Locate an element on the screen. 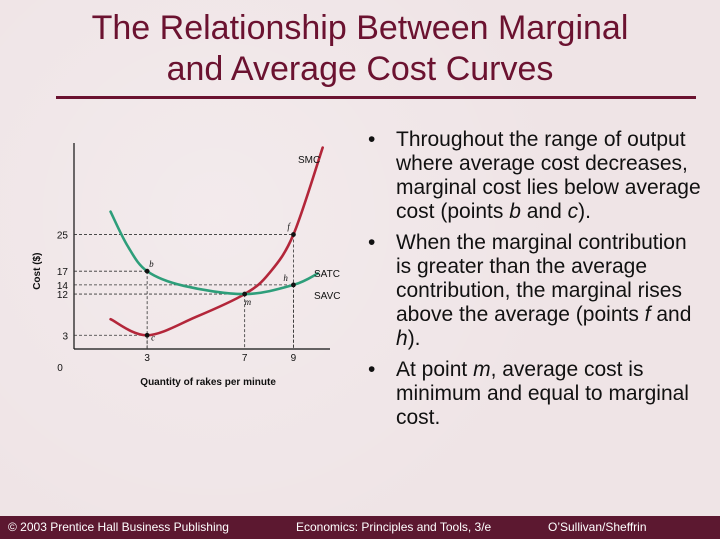 The width and height of the screenshot is (720, 539). curve-label-savc: SAVC is located at coordinates (327, 296).